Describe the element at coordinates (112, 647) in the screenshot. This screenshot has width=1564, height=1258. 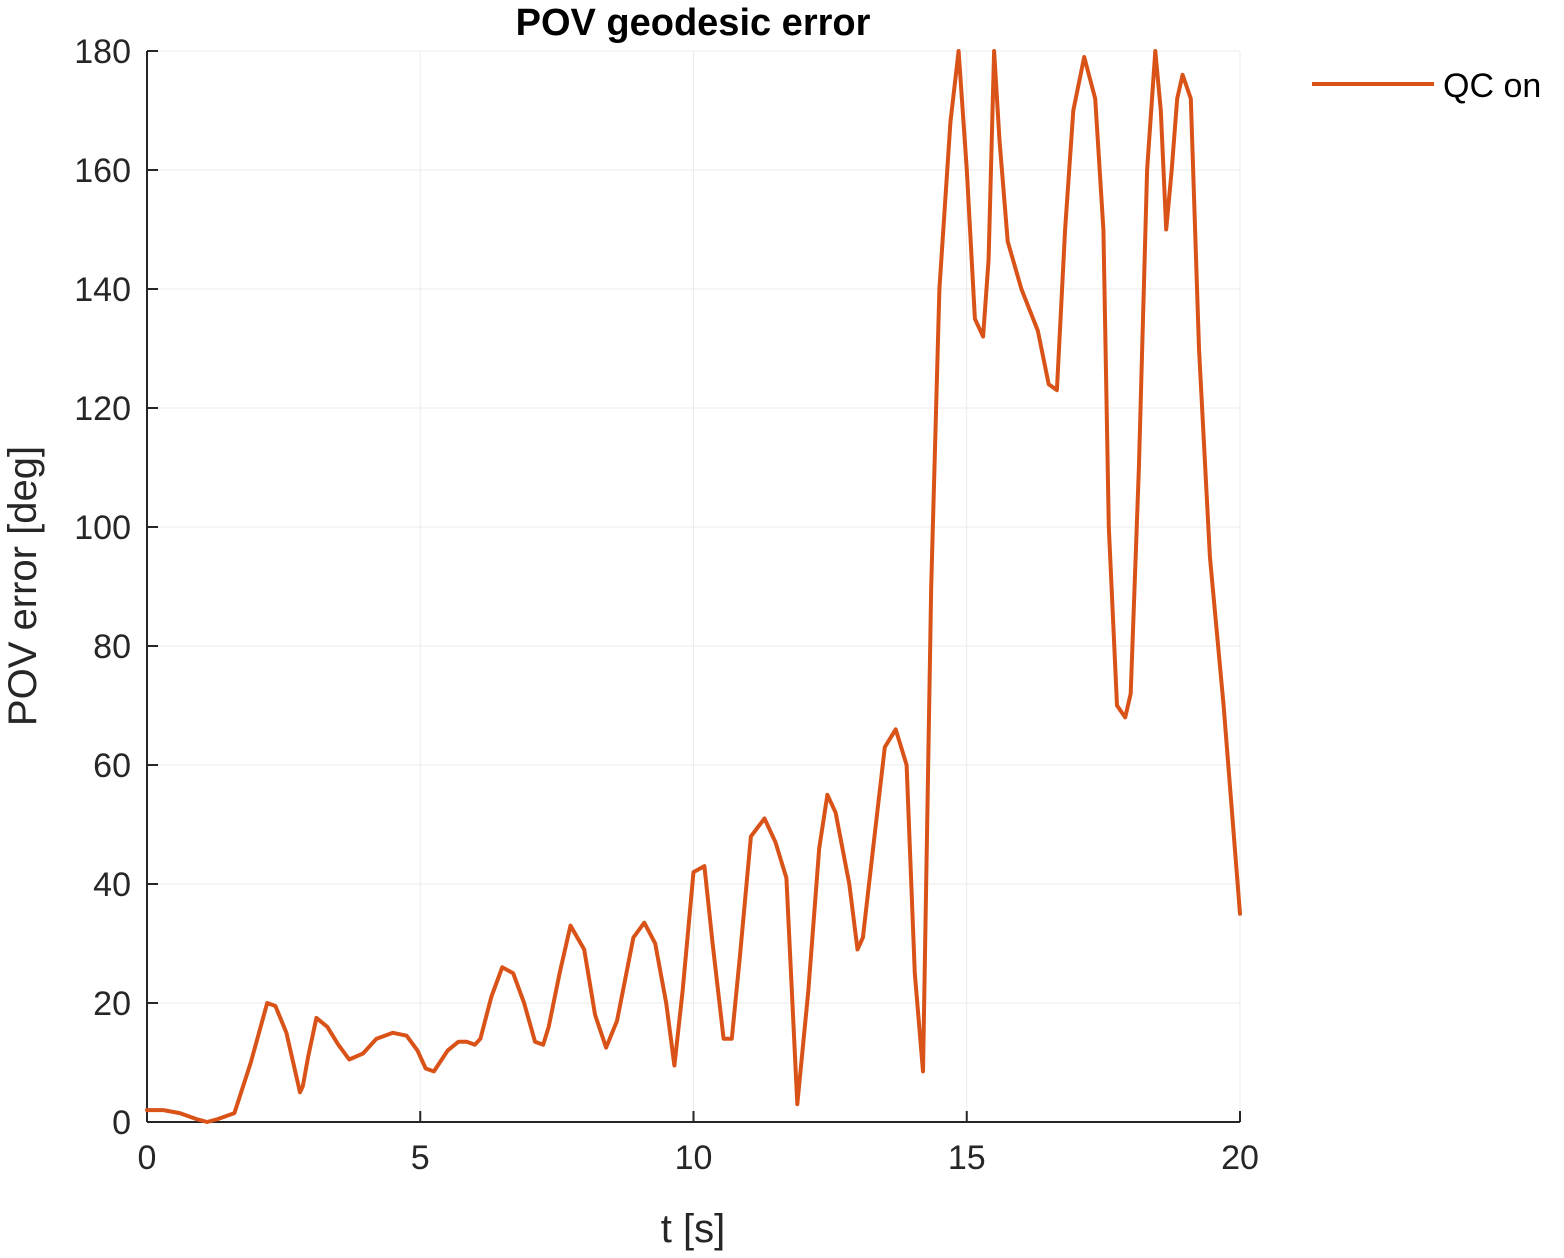
I see `y-tick-label: 80` at that location.